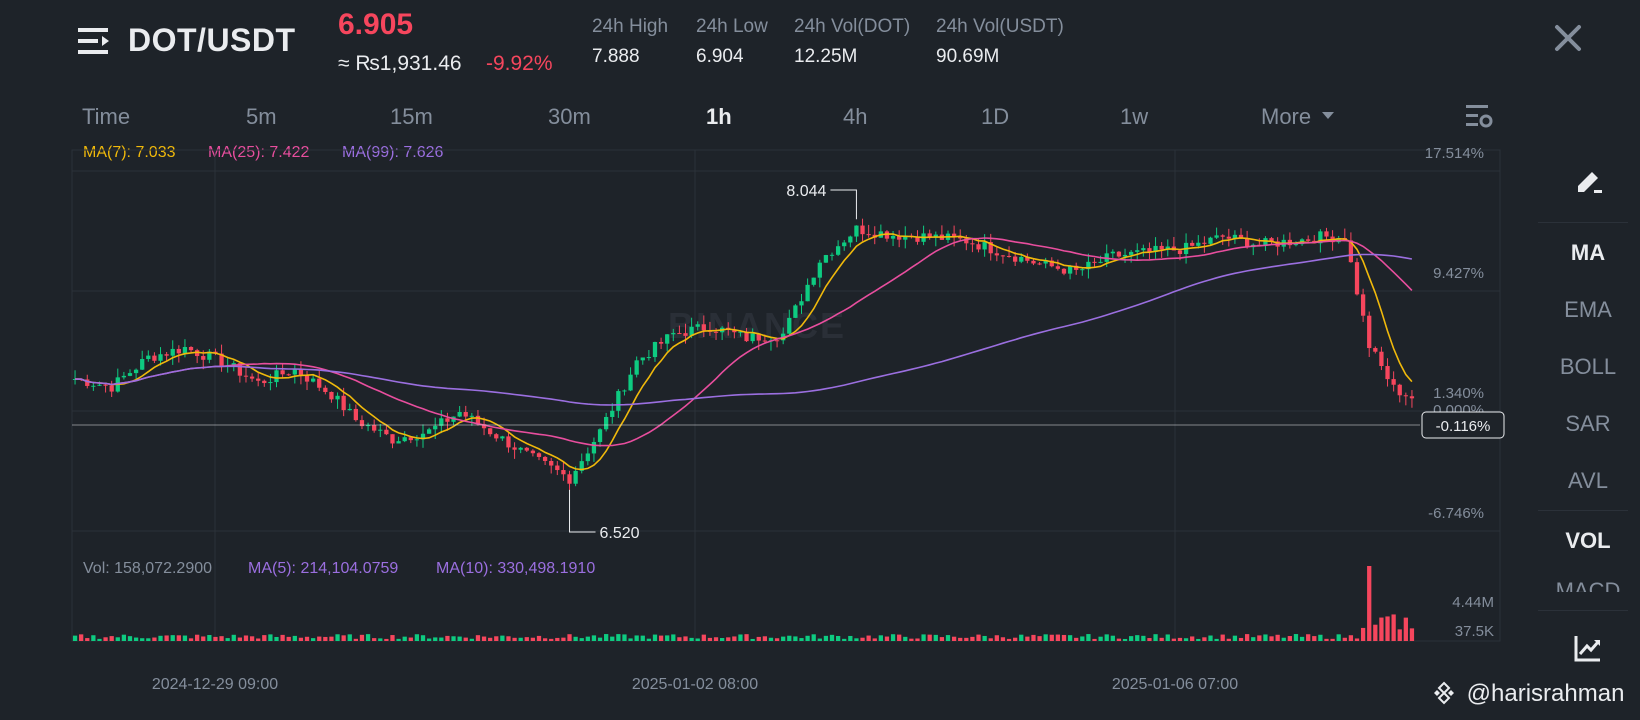 The image size is (1640, 720). I want to click on sidebar-clip: MACD, so click(1588, 585).